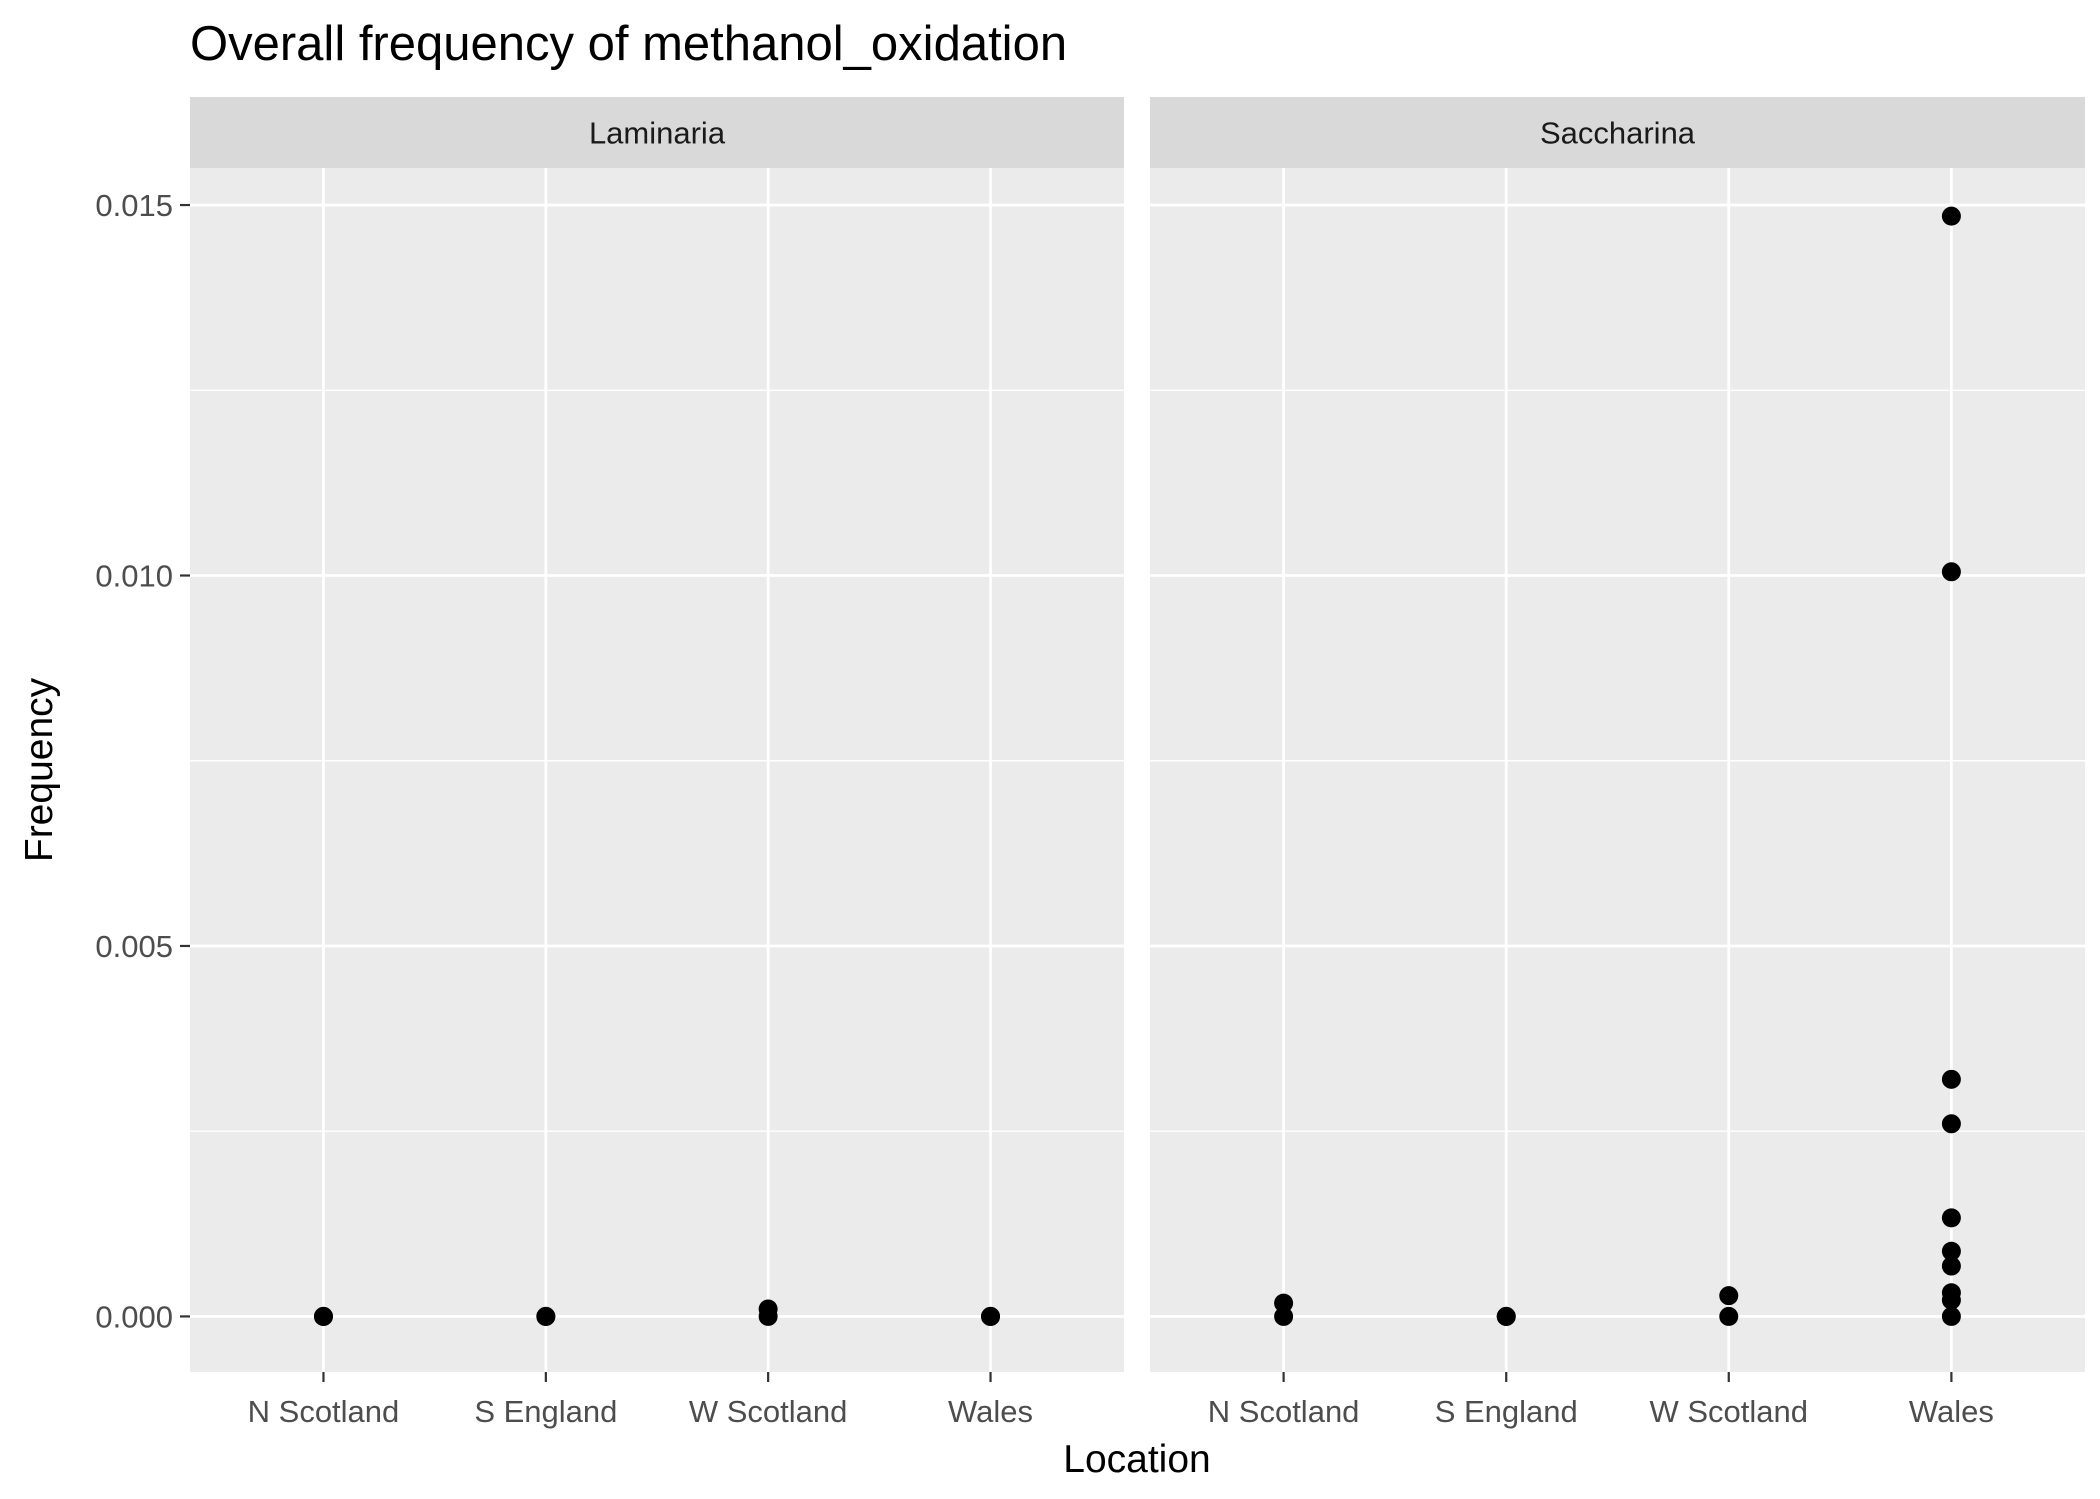  What do you see at coordinates (134, 946) in the screenshot?
I see `y-tick-label: 0.005` at bounding box center [134, 946].